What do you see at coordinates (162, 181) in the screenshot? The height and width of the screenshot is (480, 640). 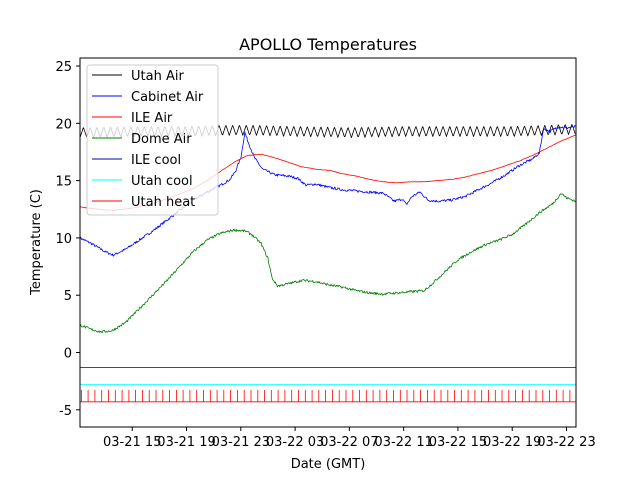 I see `legend-label-utah-cool: Utah cool` at bounding box center [162, 181].